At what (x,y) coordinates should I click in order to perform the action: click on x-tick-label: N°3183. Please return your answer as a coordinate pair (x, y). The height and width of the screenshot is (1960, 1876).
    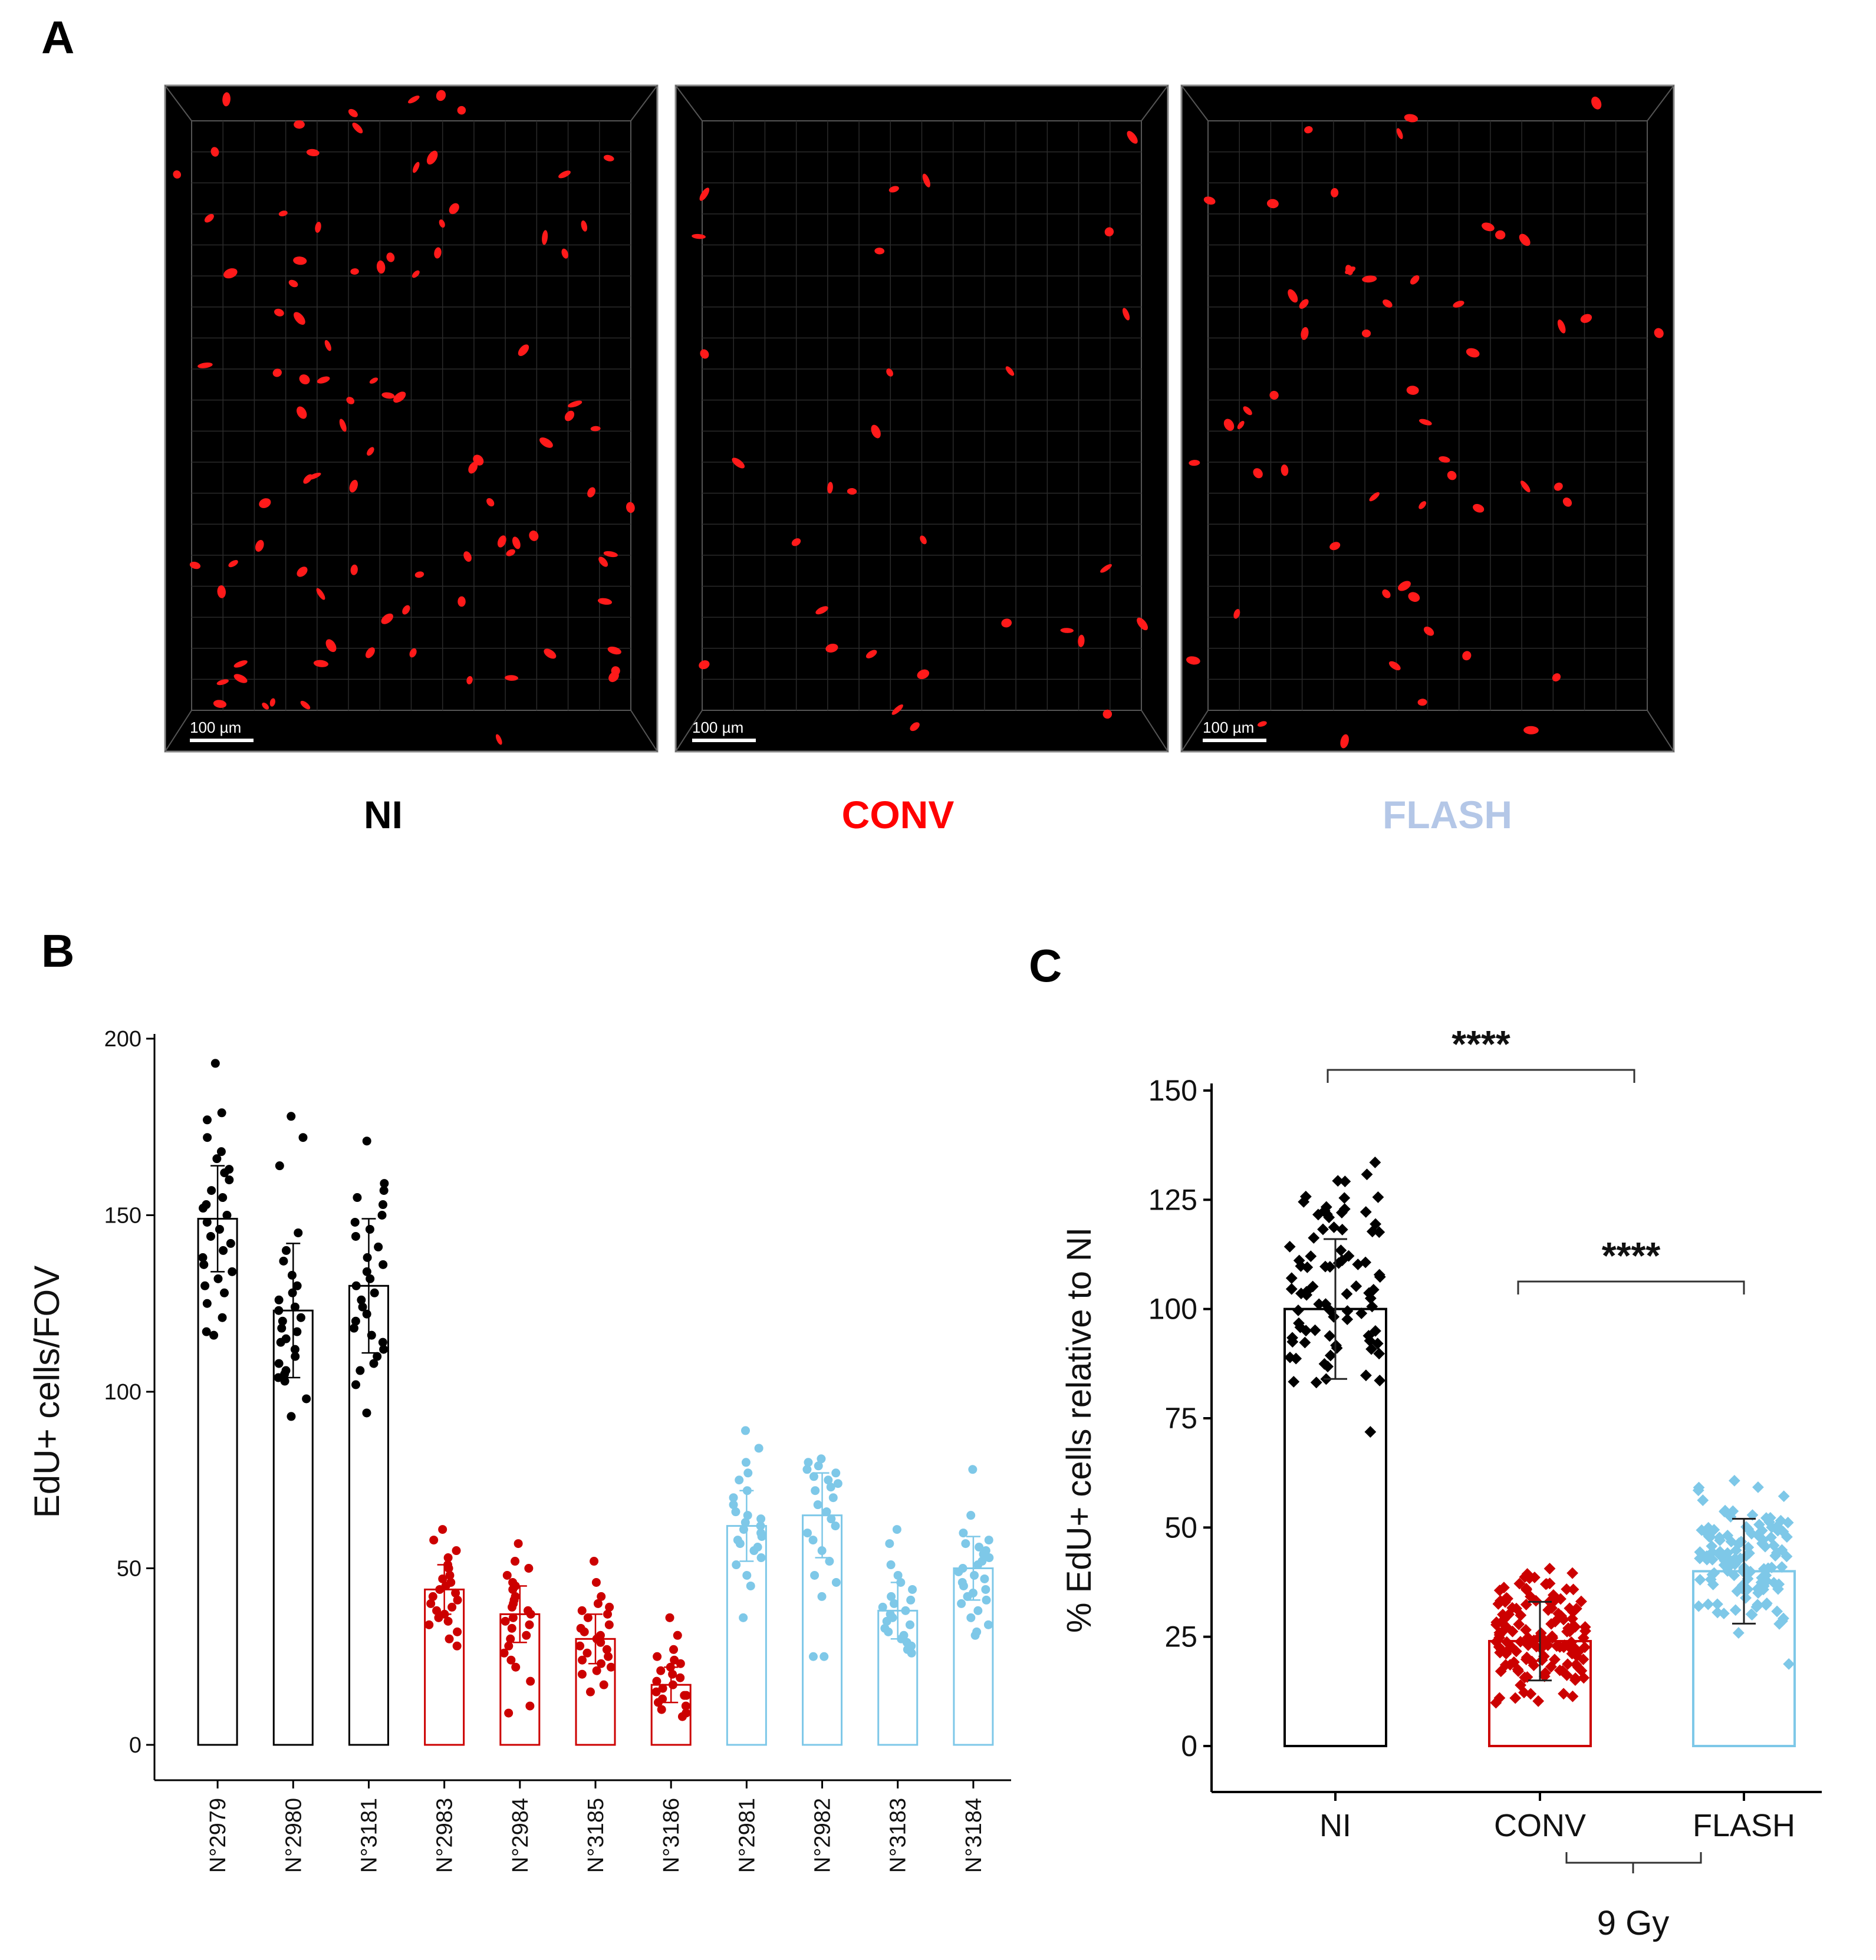
    Looking at the image, I should click on (899, 1835).